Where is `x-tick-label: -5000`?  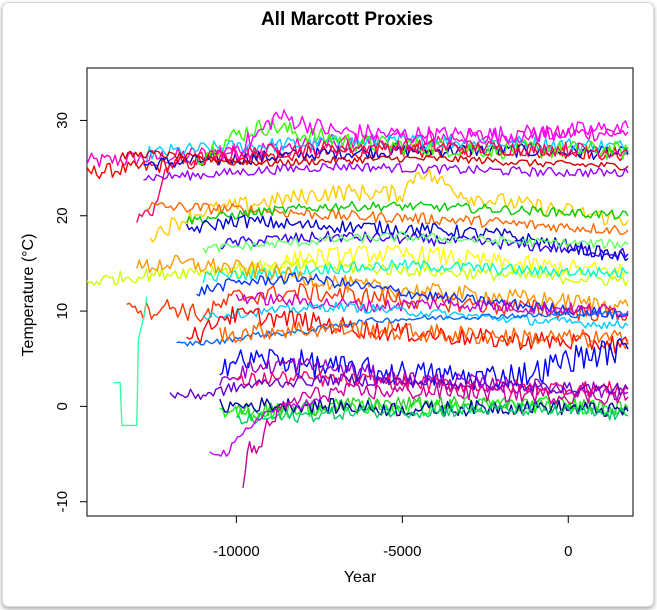 x-tick-label: -5000 is located at coordinates (402, 551).